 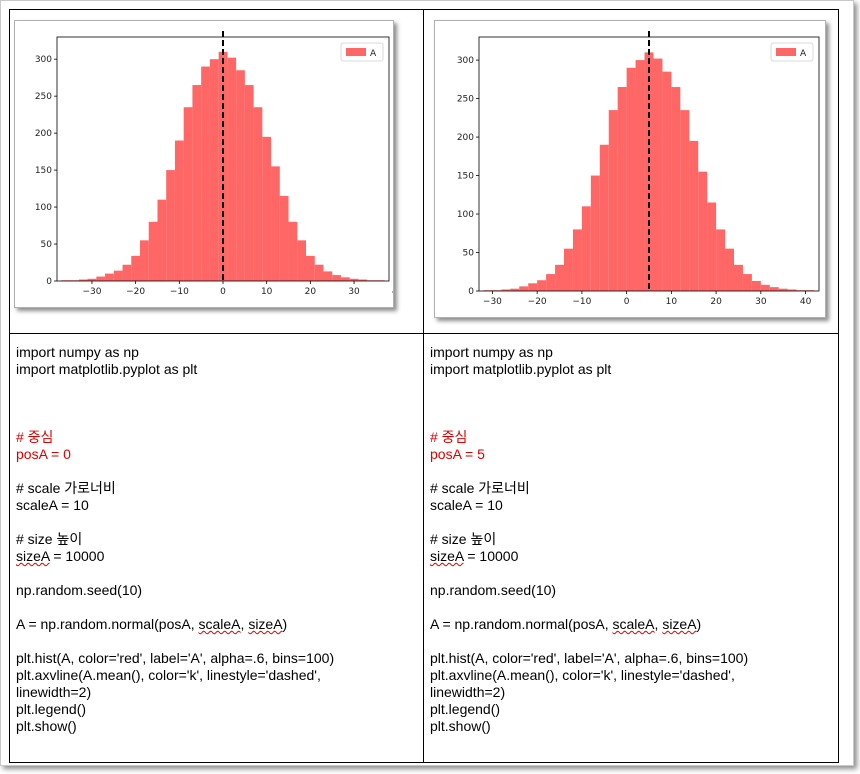 I want to click on y-tick-label: 300, so click(x=465, y=61).